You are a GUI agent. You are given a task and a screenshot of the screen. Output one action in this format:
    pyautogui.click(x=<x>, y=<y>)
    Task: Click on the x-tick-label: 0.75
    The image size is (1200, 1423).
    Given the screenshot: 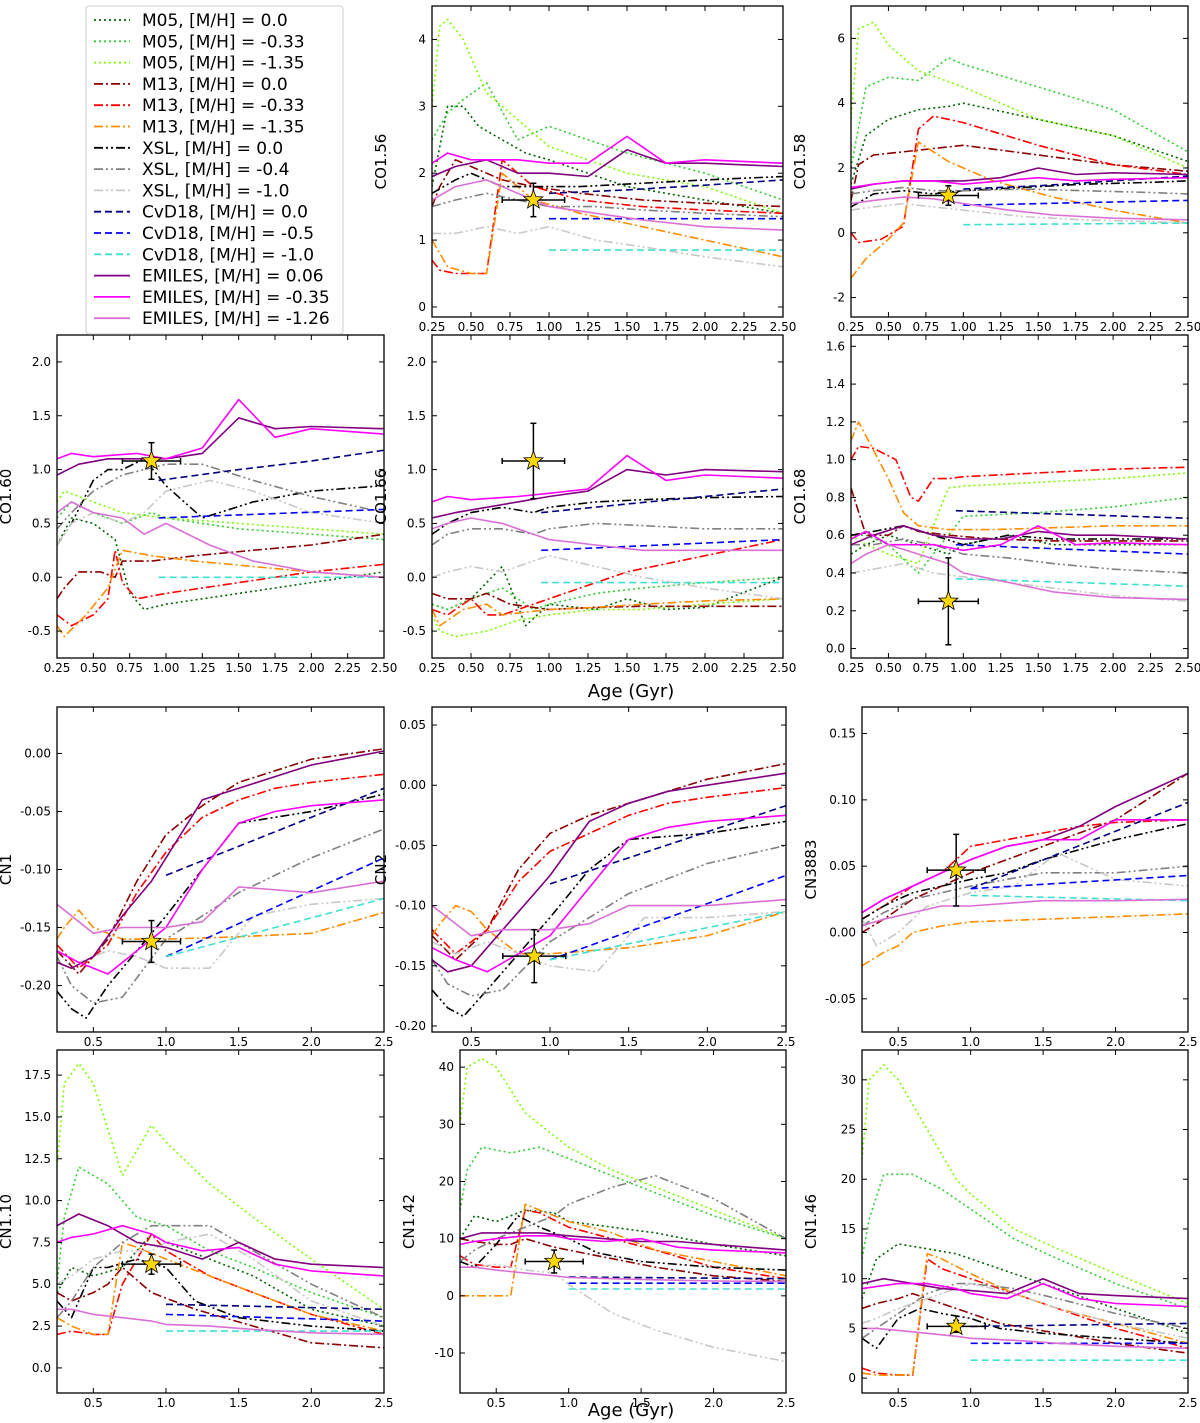 What is the action you would take?
    pyautogui.click(x=510, y=327)
    